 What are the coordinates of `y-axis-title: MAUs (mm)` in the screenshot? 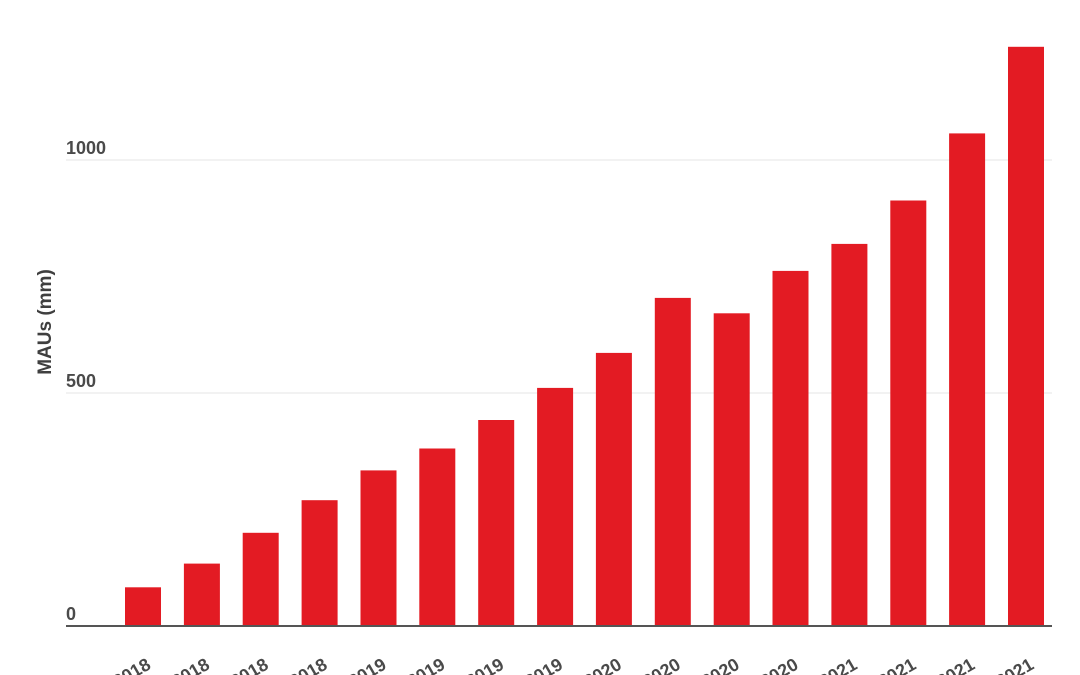 It's located at (45, 322).